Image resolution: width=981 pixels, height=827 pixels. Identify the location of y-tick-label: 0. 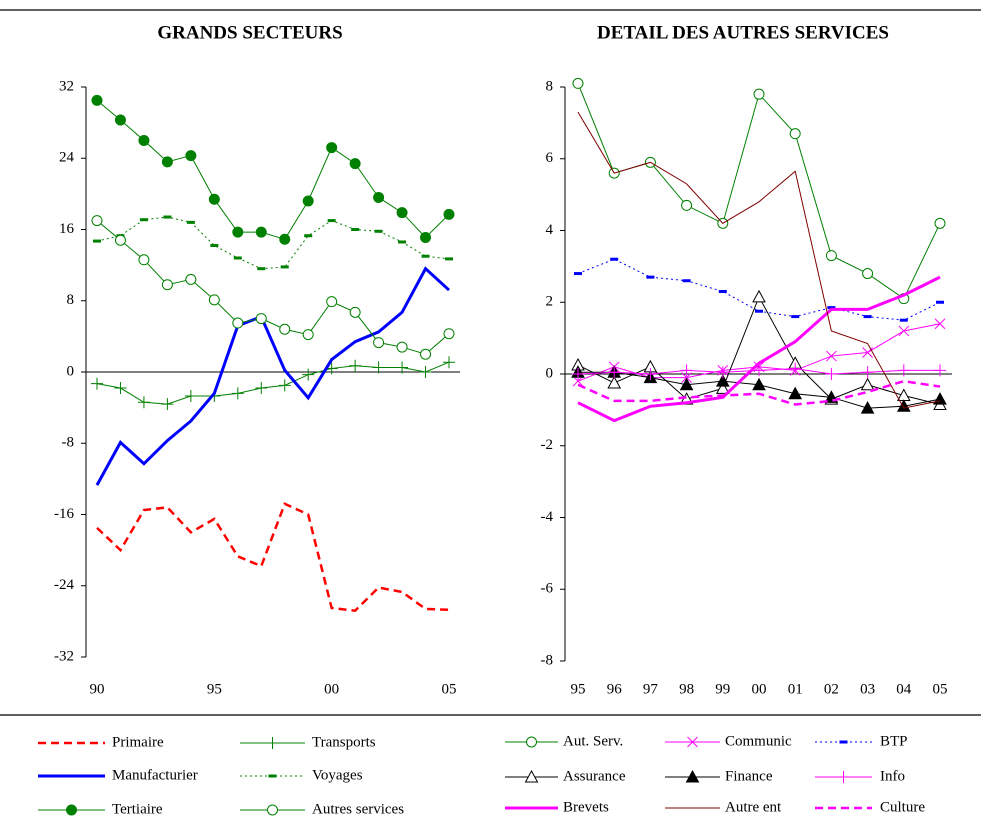
(71, 371).